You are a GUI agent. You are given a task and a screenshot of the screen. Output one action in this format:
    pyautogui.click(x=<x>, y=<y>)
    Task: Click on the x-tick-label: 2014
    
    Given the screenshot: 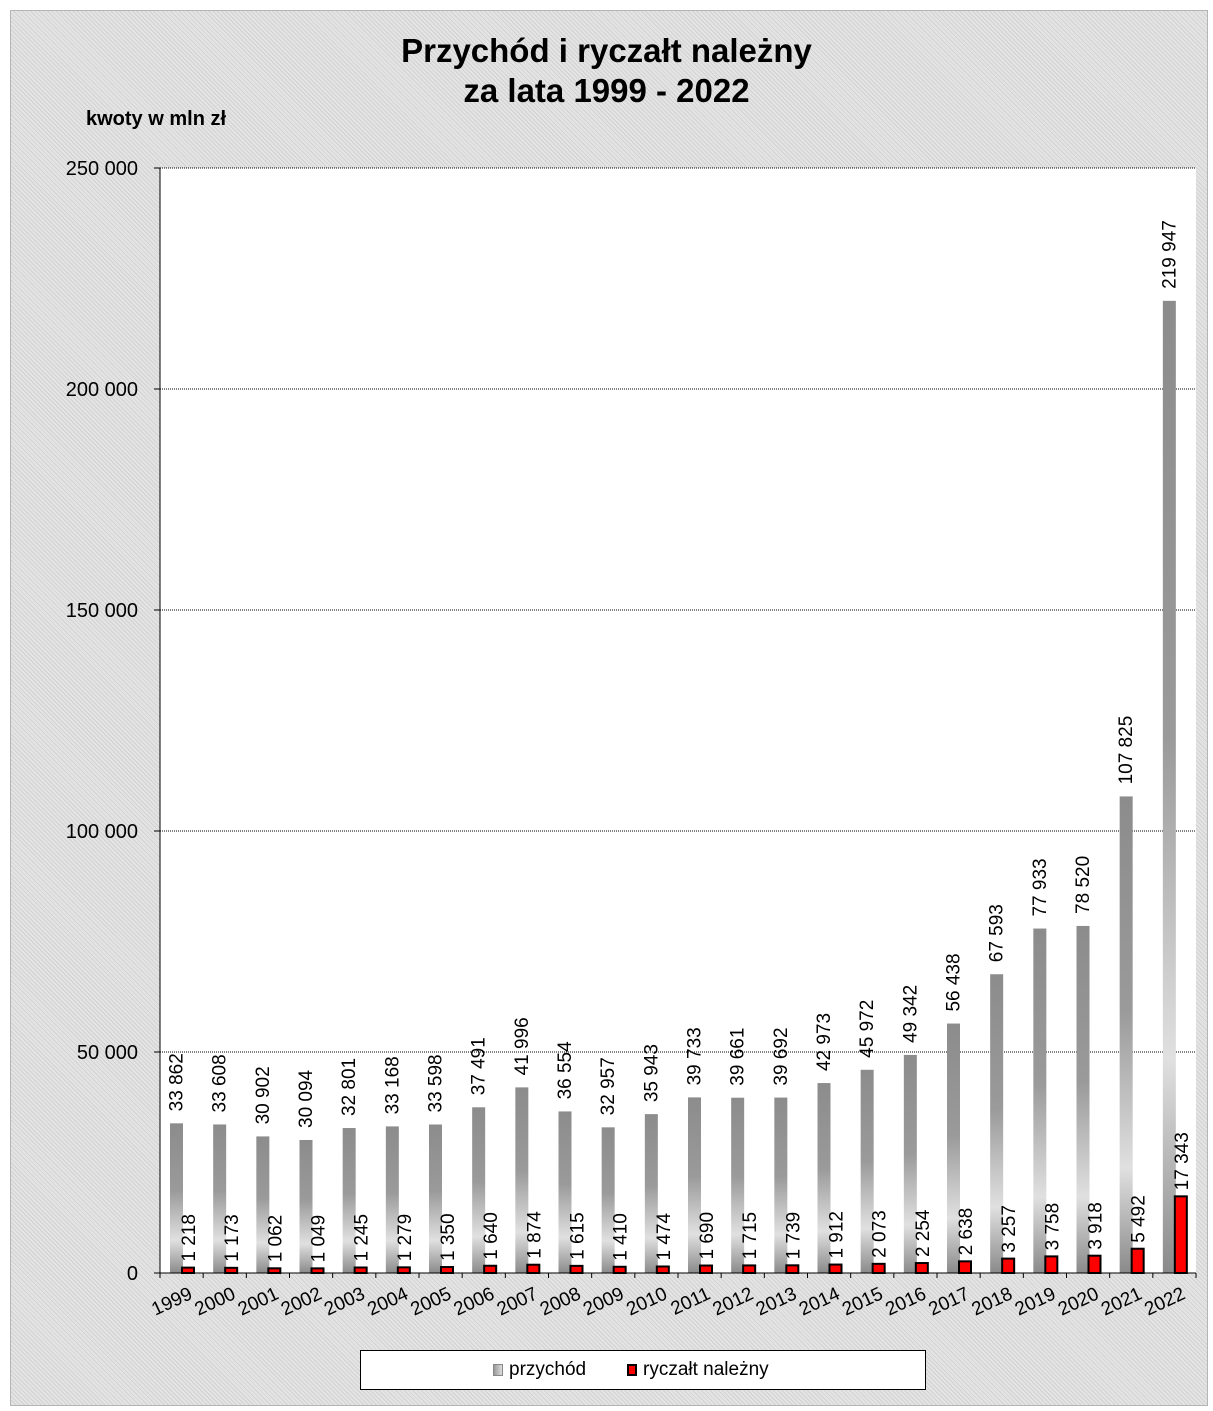 What is the action you would take?
    pyautogui.click(x=820, y=1301)
    